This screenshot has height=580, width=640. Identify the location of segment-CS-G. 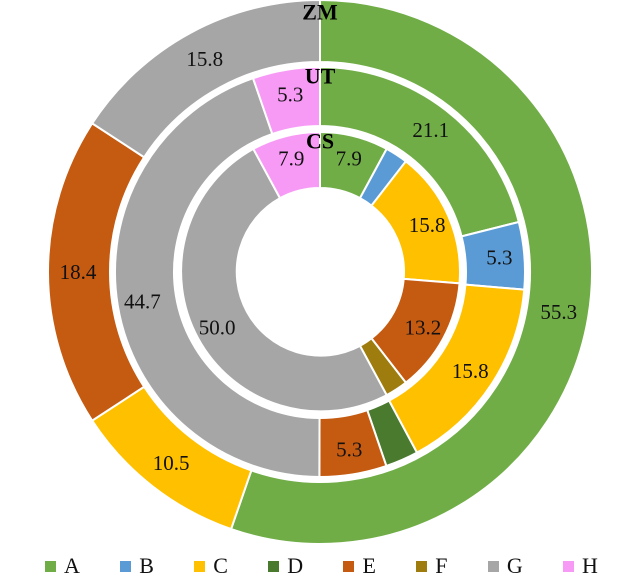
(284, 280).